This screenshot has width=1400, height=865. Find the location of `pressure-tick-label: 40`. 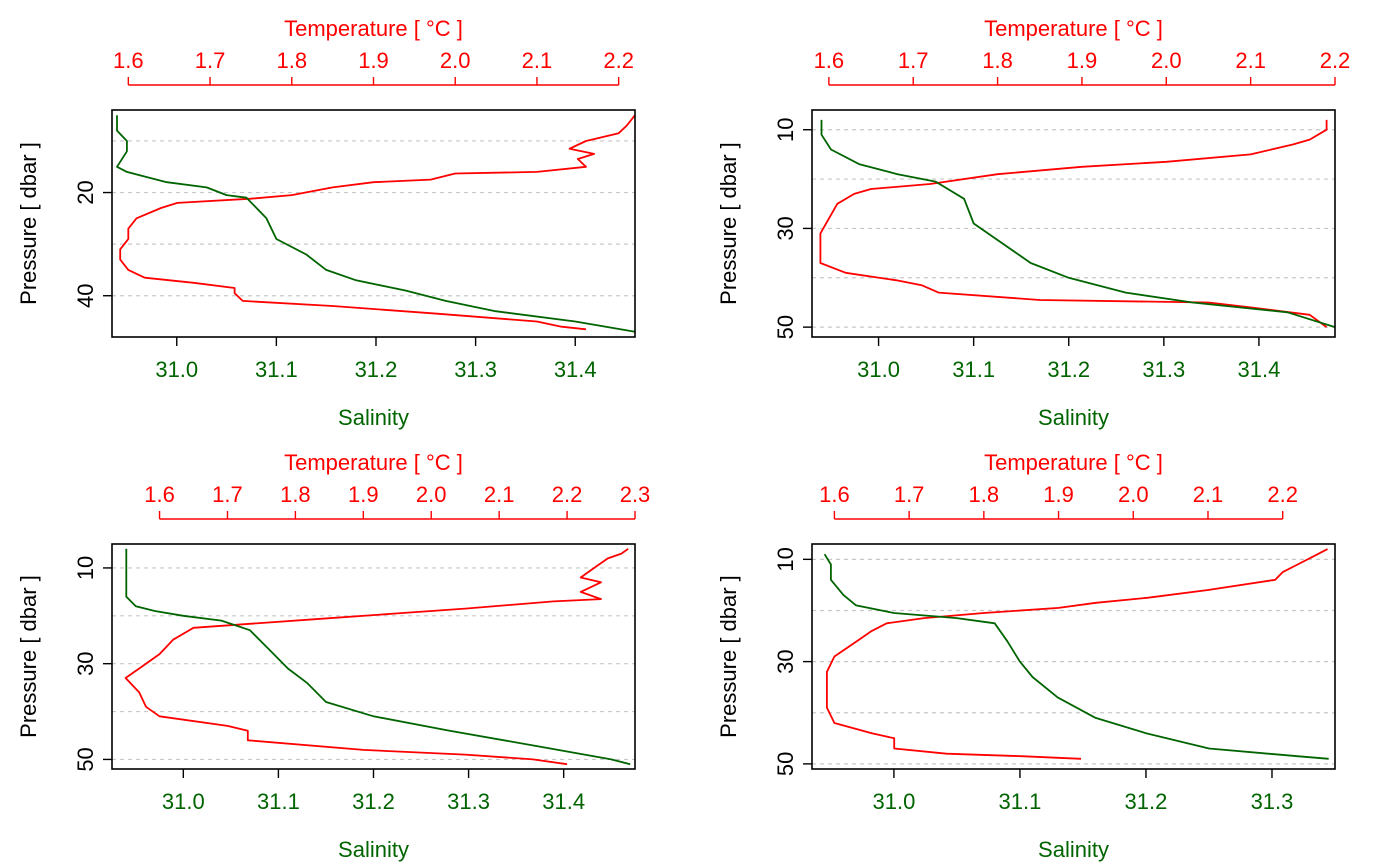

pressure-tick-label: 40 is located at coordinates (85, 295).